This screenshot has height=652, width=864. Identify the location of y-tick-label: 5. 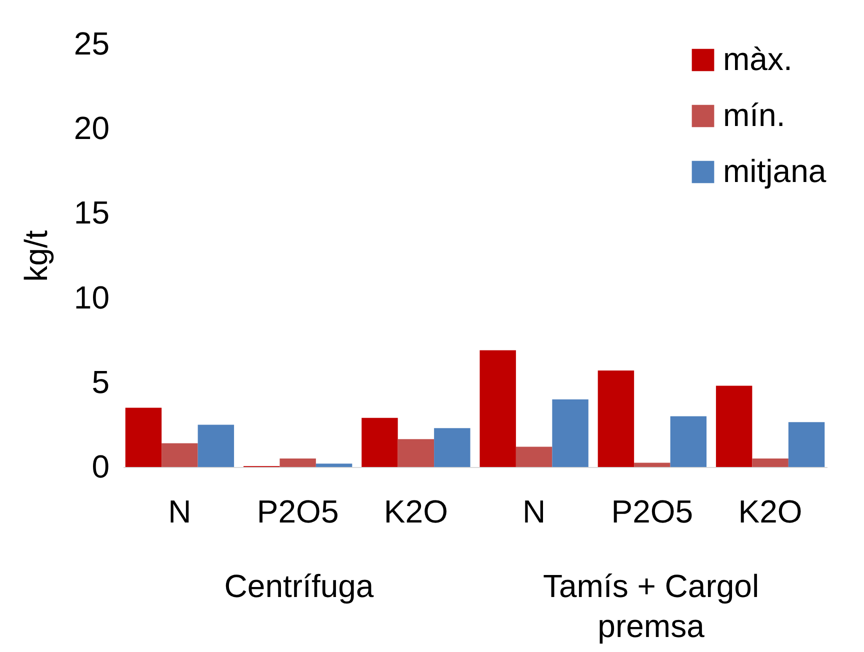
(101, 382).